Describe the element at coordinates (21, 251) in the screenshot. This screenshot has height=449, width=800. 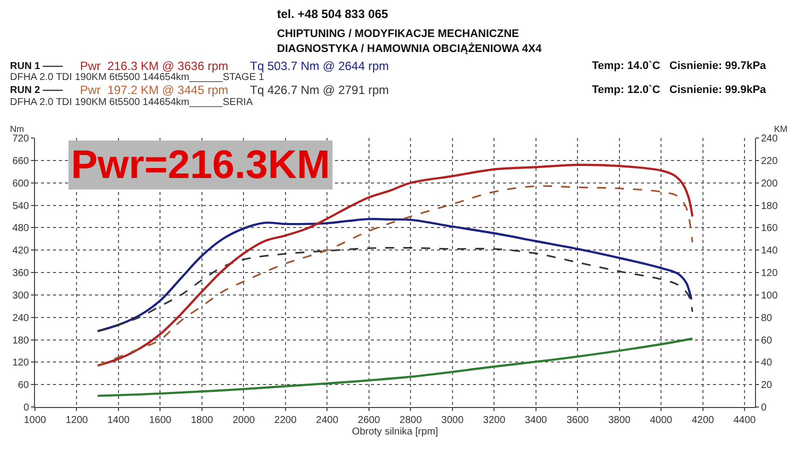
I see `y-tick-label: 420` at that location.